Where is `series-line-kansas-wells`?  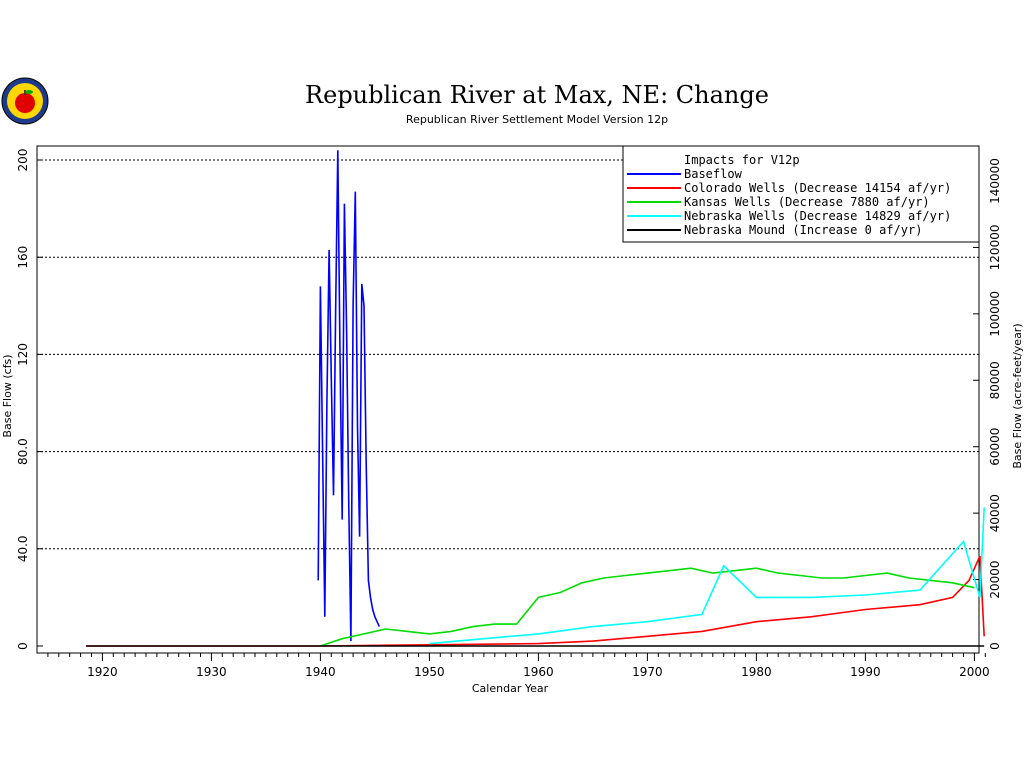
series-line-kansas-wells is located at coordinates (647, 607).